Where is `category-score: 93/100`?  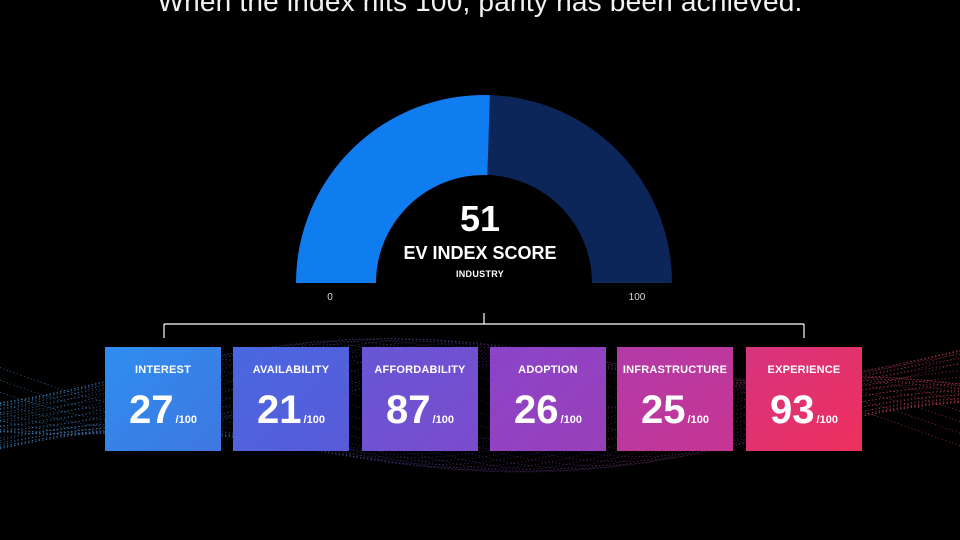
category-score: 93/100 is located at coordinates (804, 410).